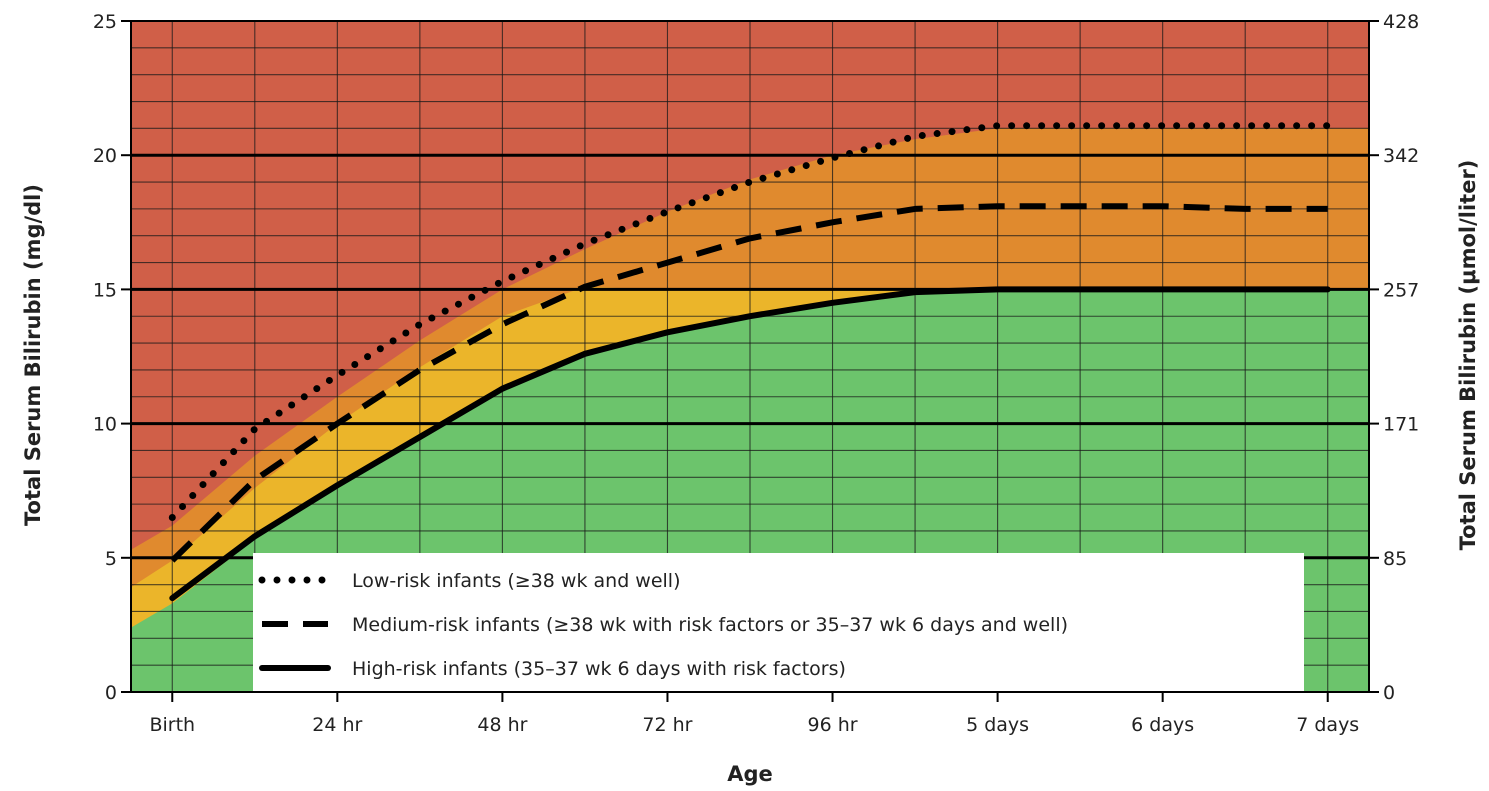 This screenshot has height=791, width=1489. What do you see at coordinates (105, 425) in the screenshot?
I see `y-tick-label-left: 10` at bounding box center [105, 425].